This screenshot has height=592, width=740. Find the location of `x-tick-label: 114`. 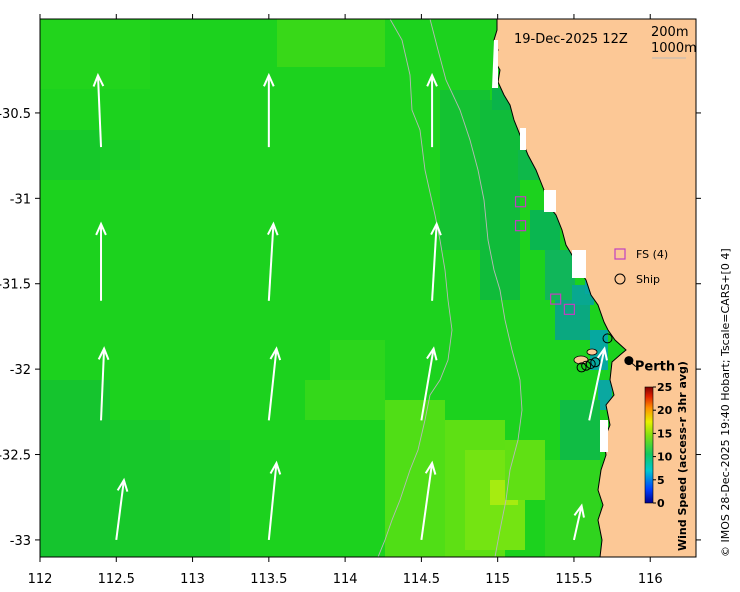

x-tick-label: 114 is located at coordinates (345, 579).